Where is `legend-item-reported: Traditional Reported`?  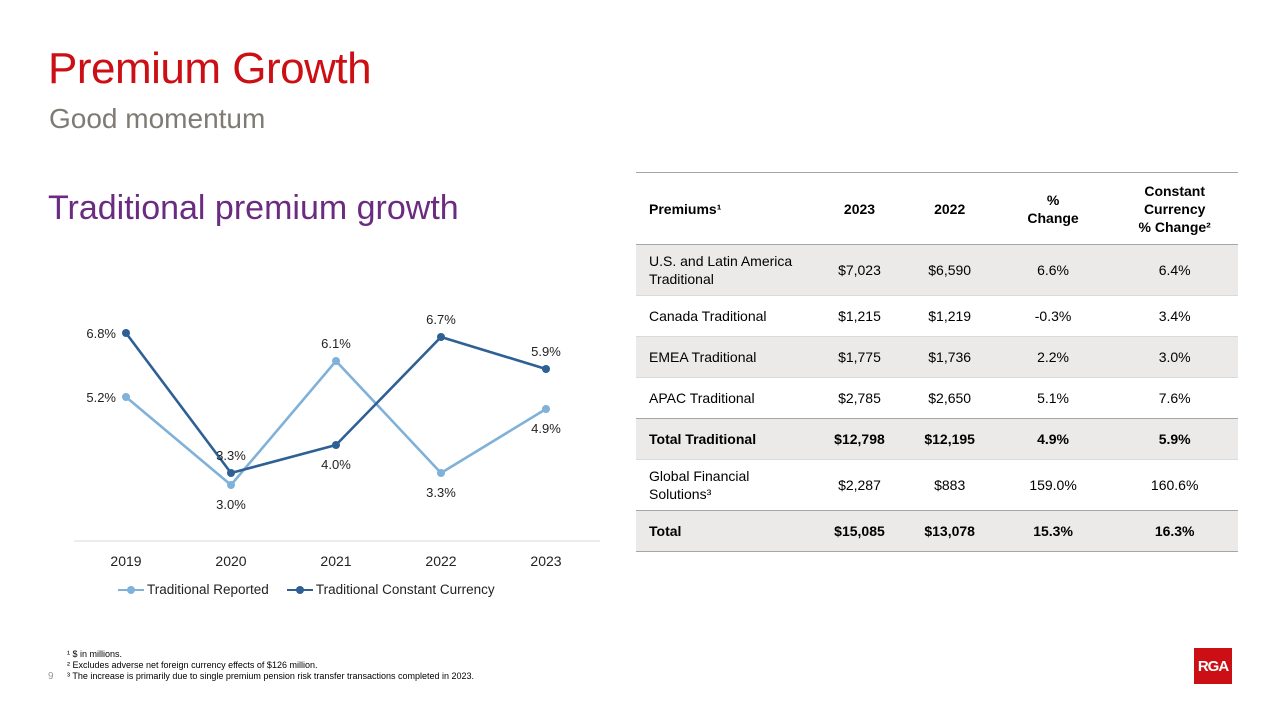
legend-item-reported: Traditional Reported is located at coordinates (193, 589).